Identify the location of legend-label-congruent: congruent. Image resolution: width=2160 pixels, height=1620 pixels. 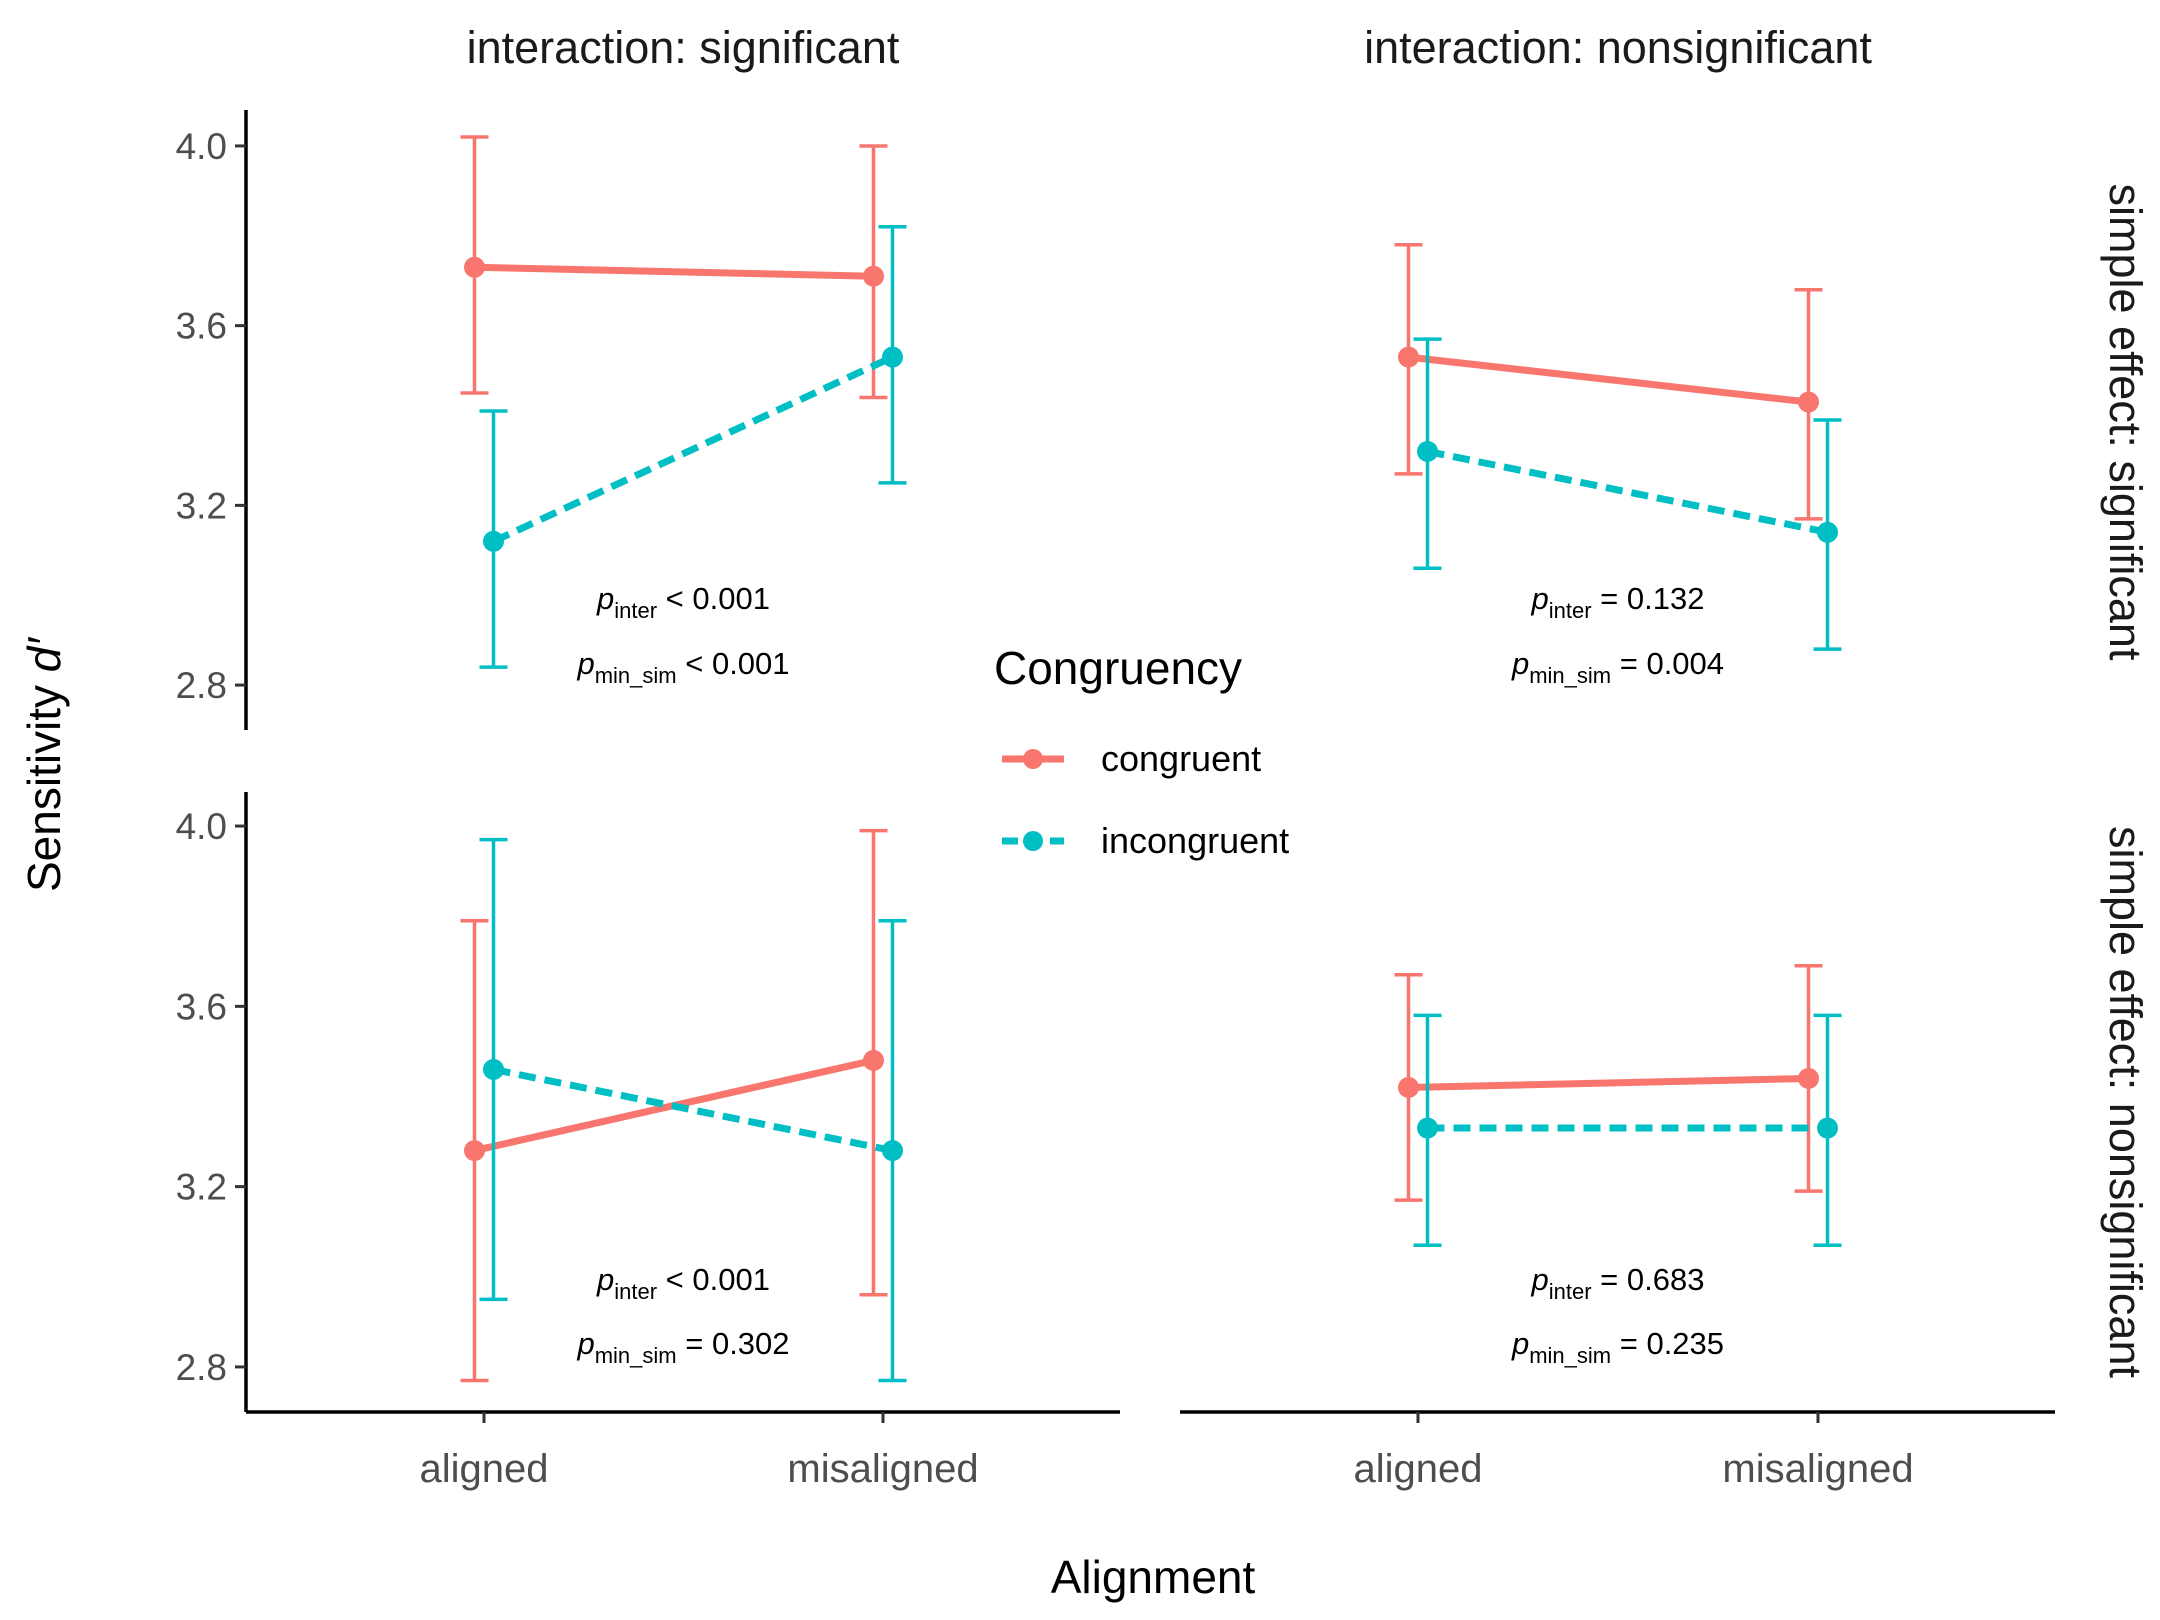
(1181, 758).